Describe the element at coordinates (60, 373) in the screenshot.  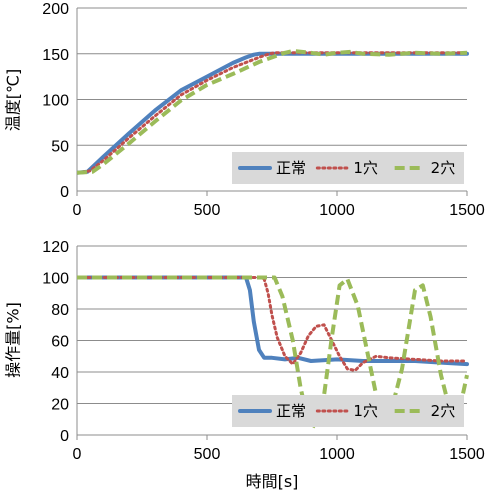
I see `y-tick-label: 40` at that location.